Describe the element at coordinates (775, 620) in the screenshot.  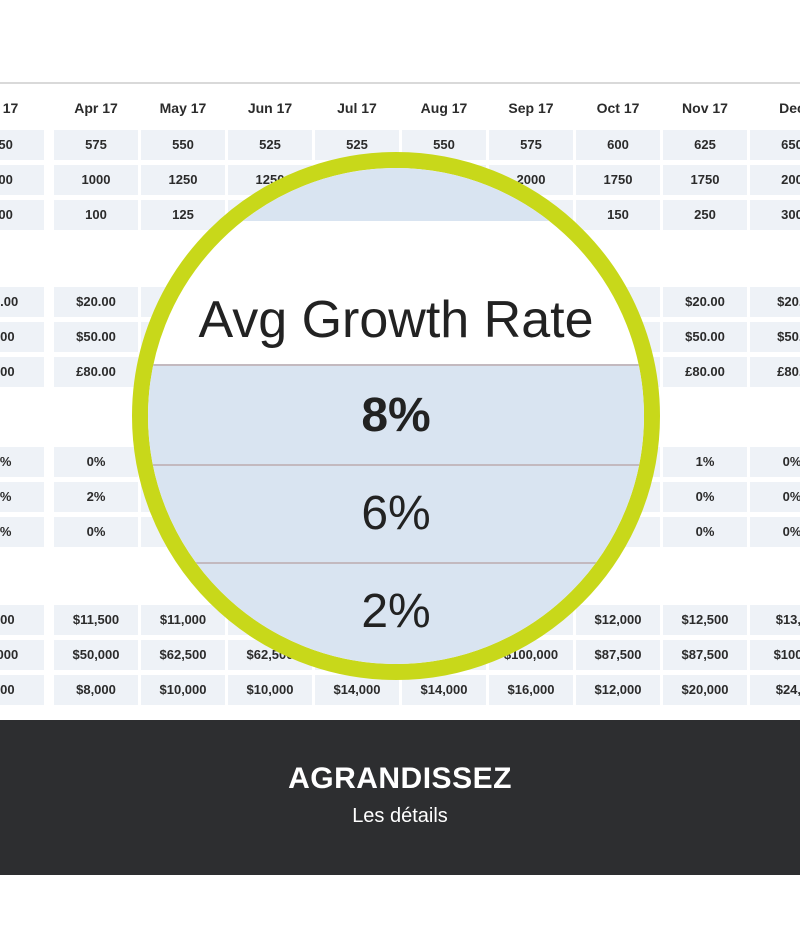
I see `table-cell: $13,0` at that location.